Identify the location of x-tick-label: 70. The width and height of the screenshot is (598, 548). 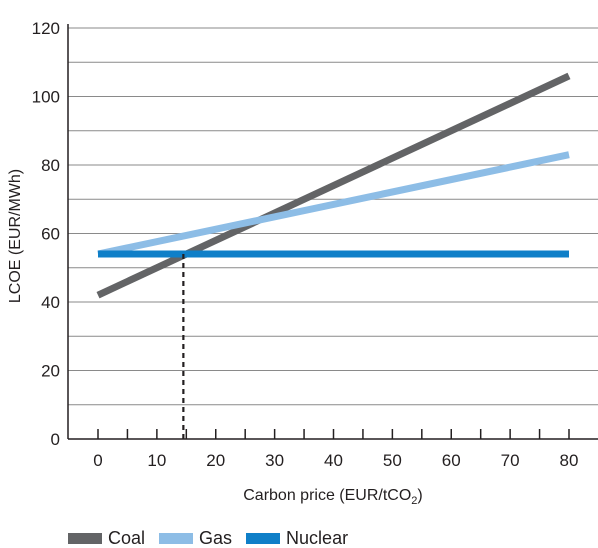
(510, 460).